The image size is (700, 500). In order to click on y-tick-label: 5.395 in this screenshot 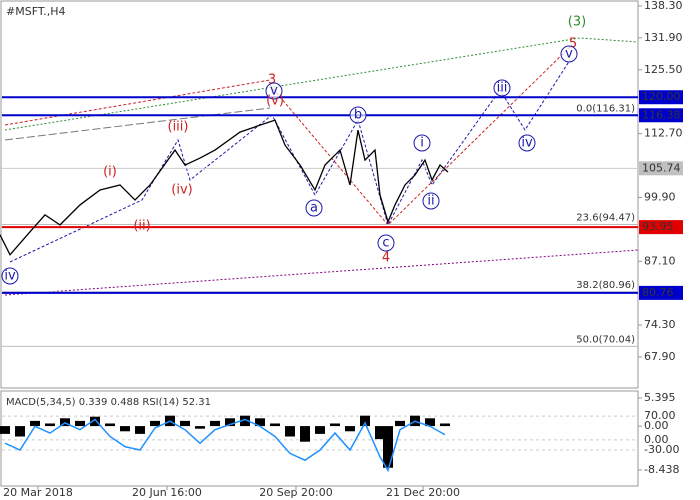, I will do `click(660, 397)`.